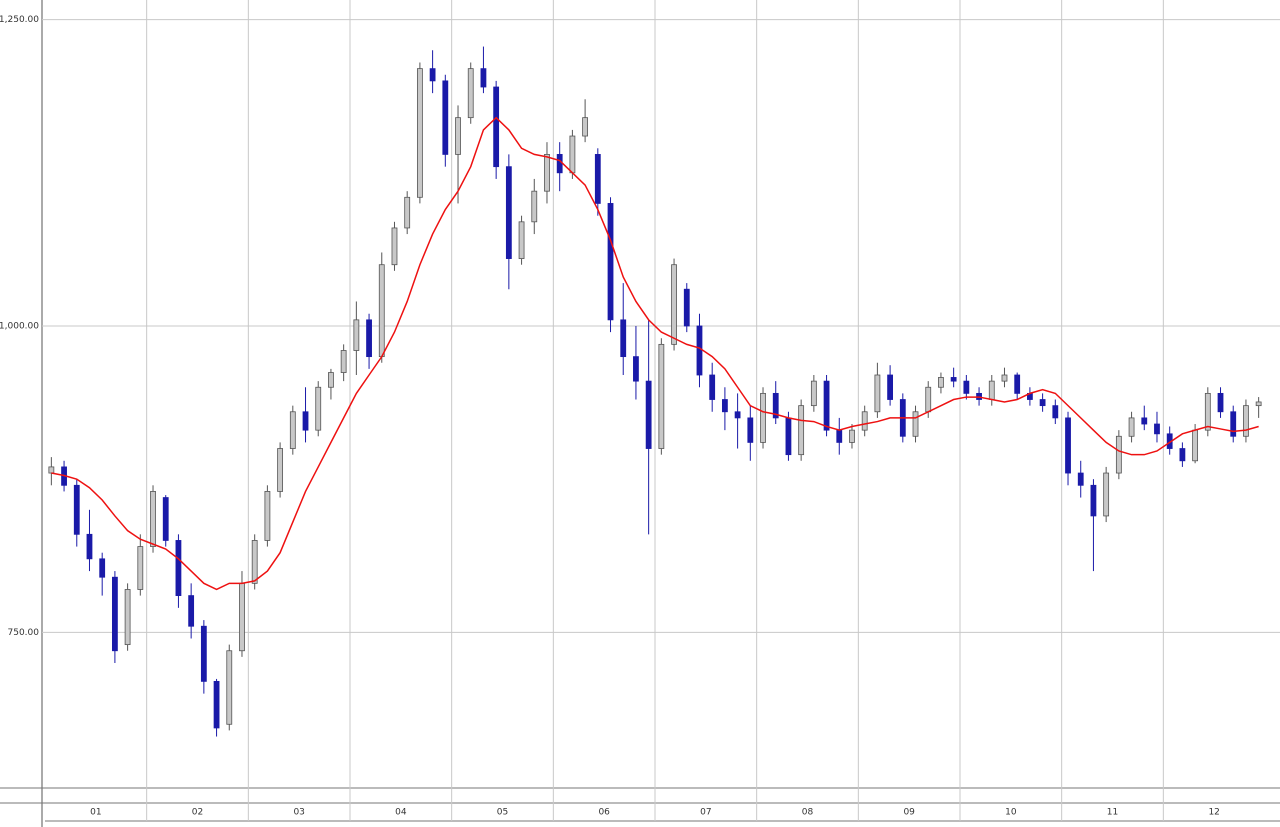 The width and height of the screenshot is (1280, 827). What do you see at coordinates (298, 813) in the screenshot?
I see `x-tick-label: 03` at bounding box center [298, 813].